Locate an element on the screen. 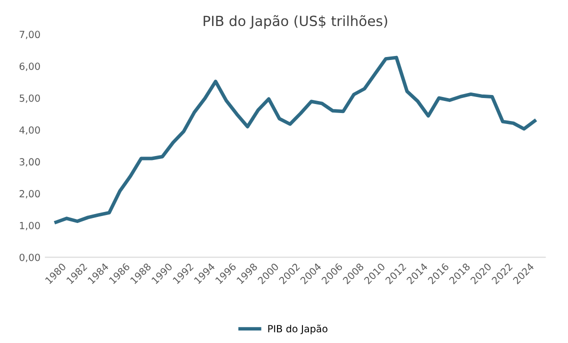 The image size is (568, 343). y-tick-label: 4,00 is located at coordinates (29, 130).